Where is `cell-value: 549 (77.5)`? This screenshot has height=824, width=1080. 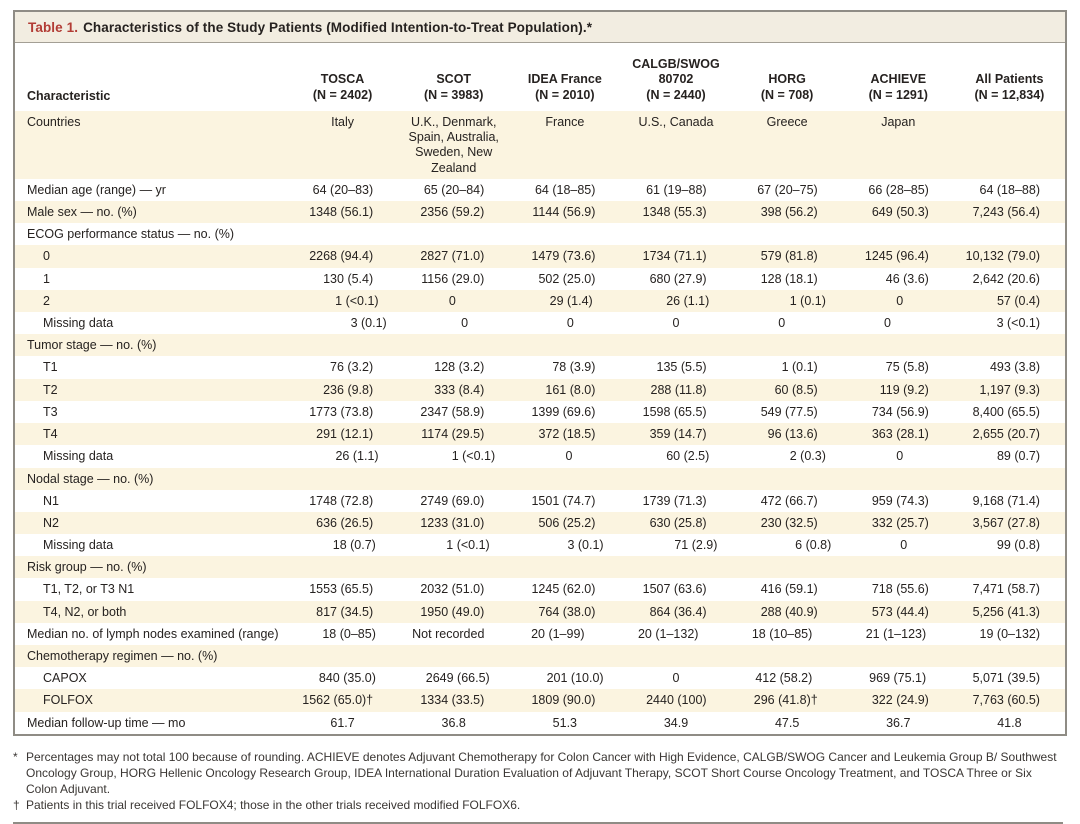
cell-value: 549 (77.5) is located at coordinates (789, 411).